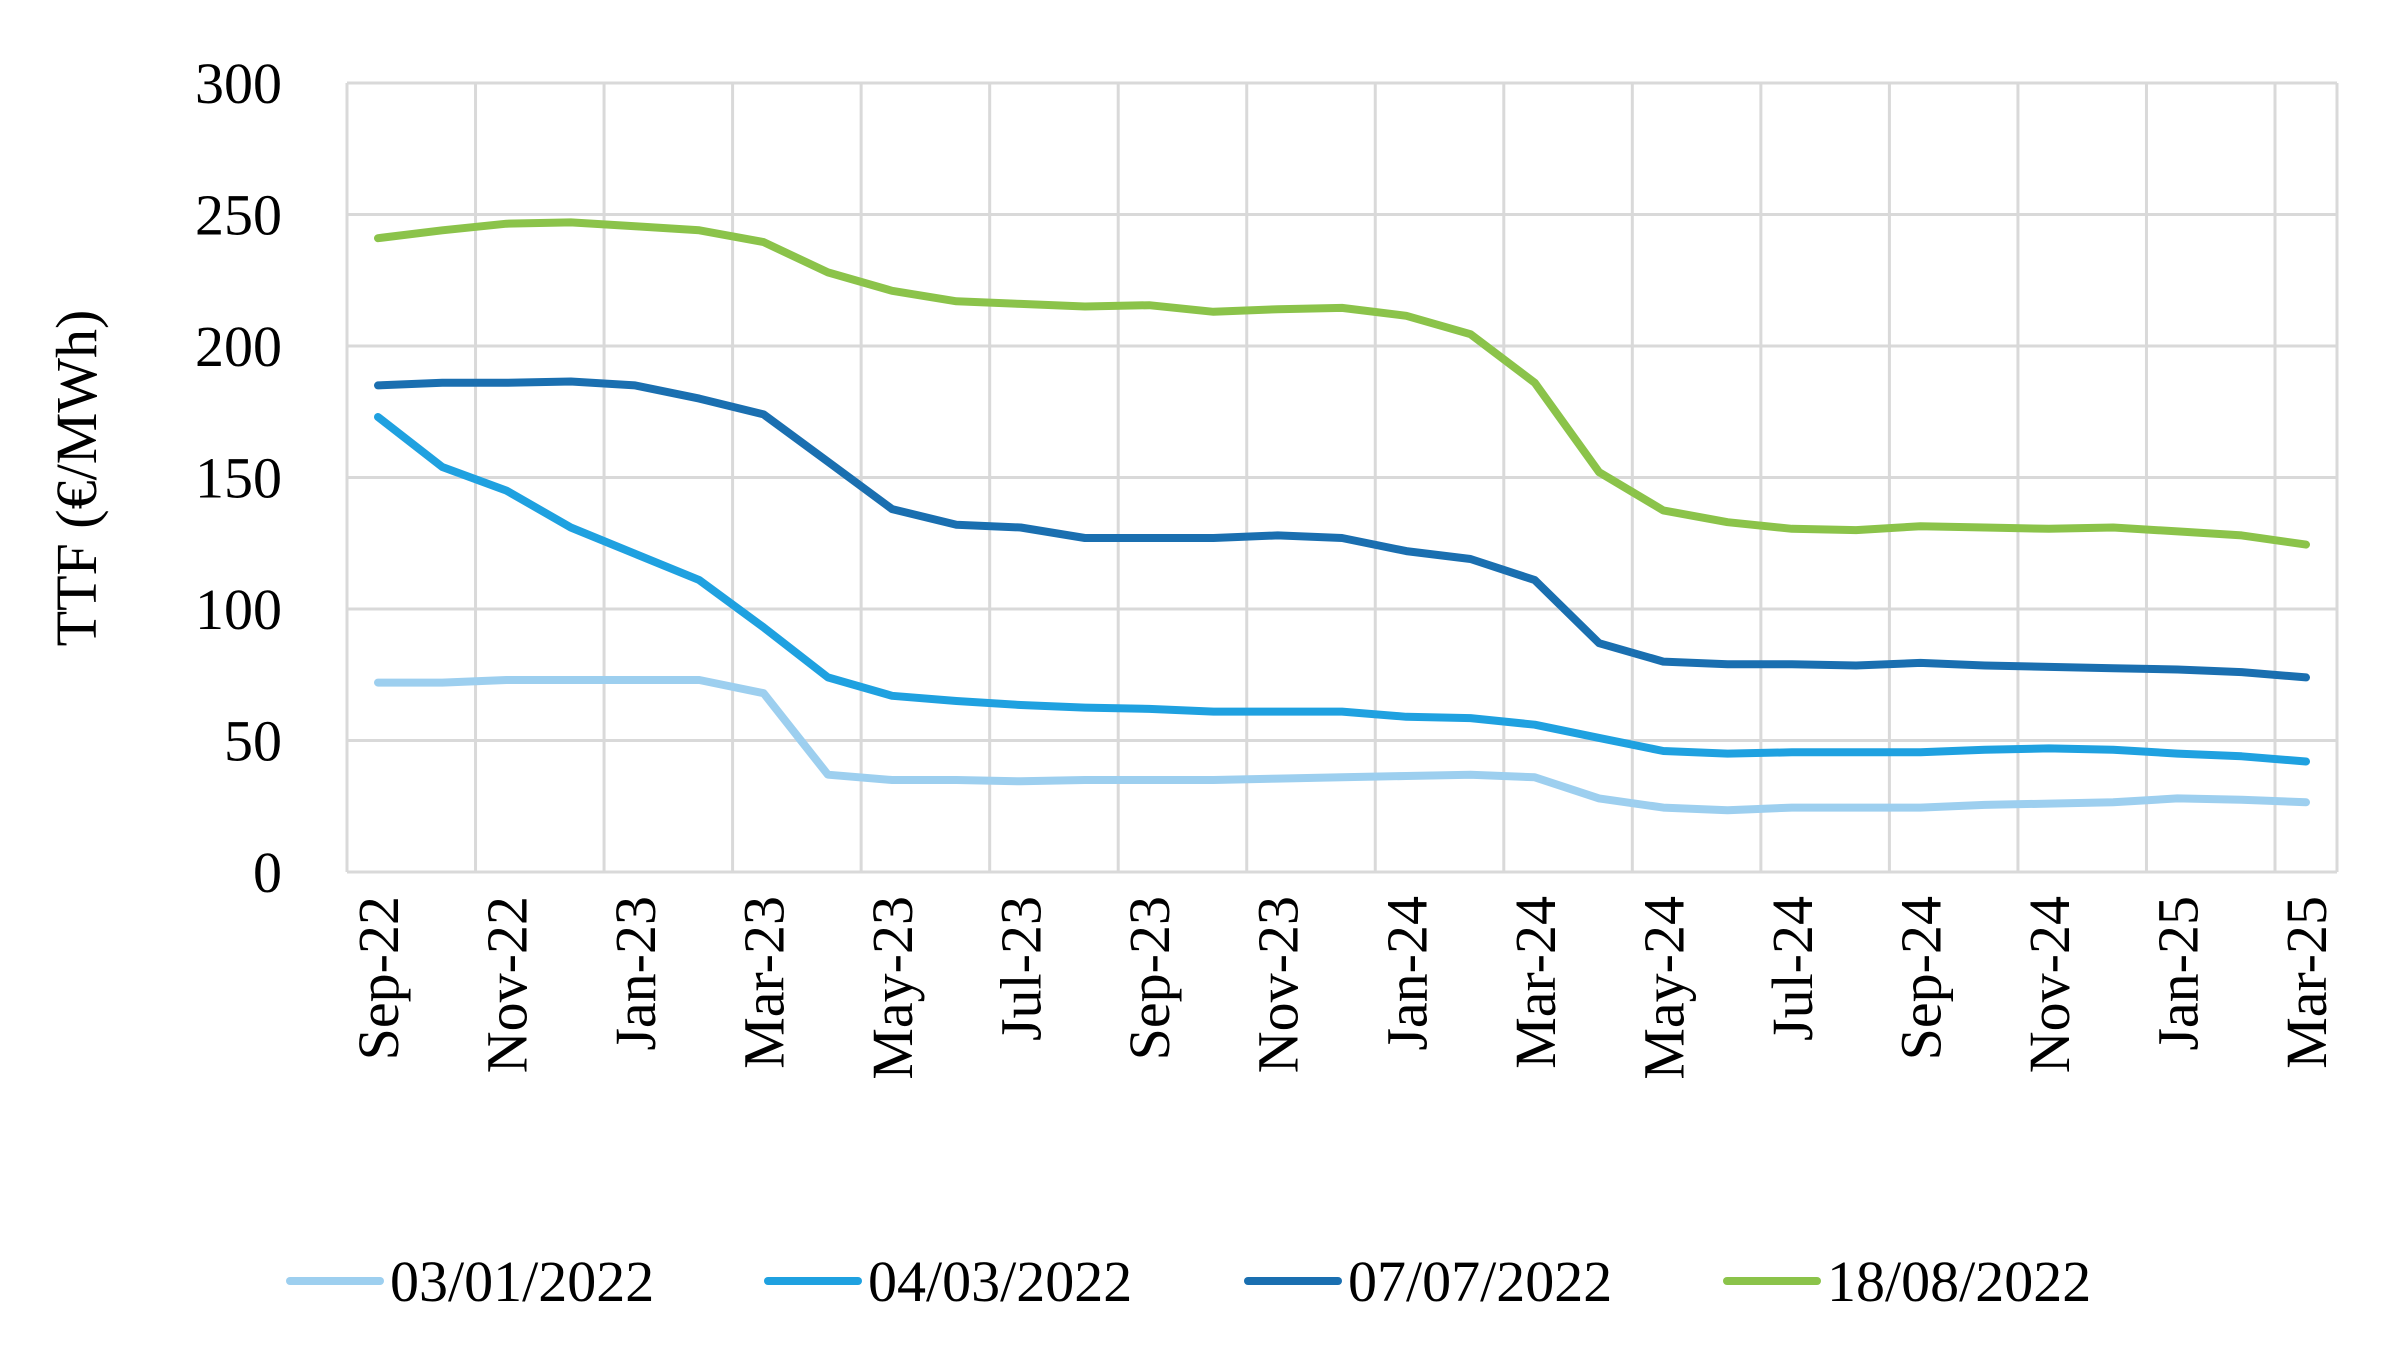 Image resolution: width=2392 pixels, height=1364 pixels. I want to click on x-tick-label: Jul-24, so click(1792, 968).